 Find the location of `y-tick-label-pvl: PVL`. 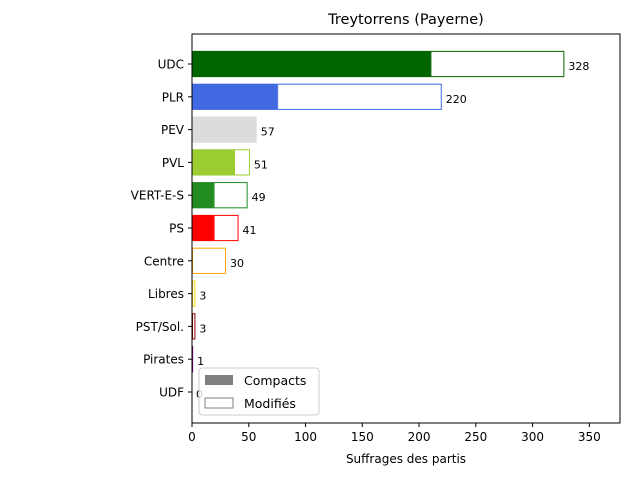

y-tick-label-pvl: PVL is located at coordinates (173, 163).